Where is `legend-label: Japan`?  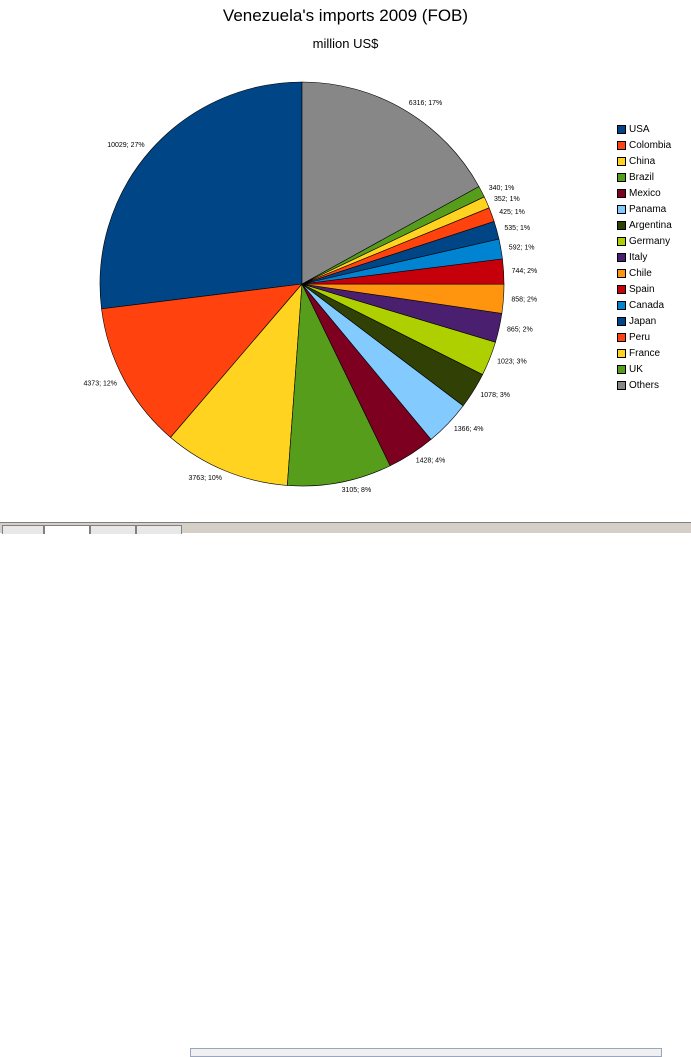
legend-label: Japan is located at coordinates (643, 321).